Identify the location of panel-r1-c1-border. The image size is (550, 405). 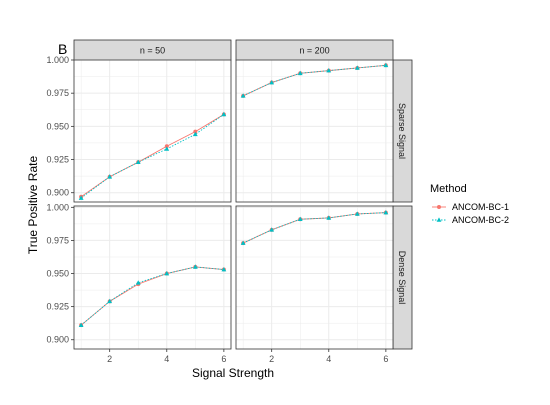
(314, 277).